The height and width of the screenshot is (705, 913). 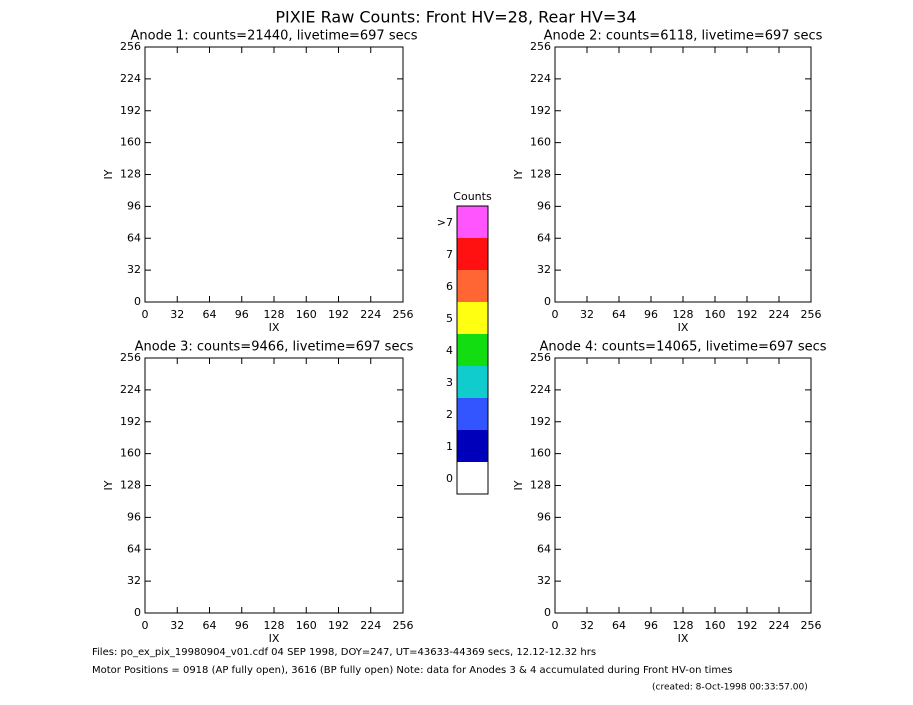 I want to click on colorbar-tick-label: 3, so click(x=449, y=382).